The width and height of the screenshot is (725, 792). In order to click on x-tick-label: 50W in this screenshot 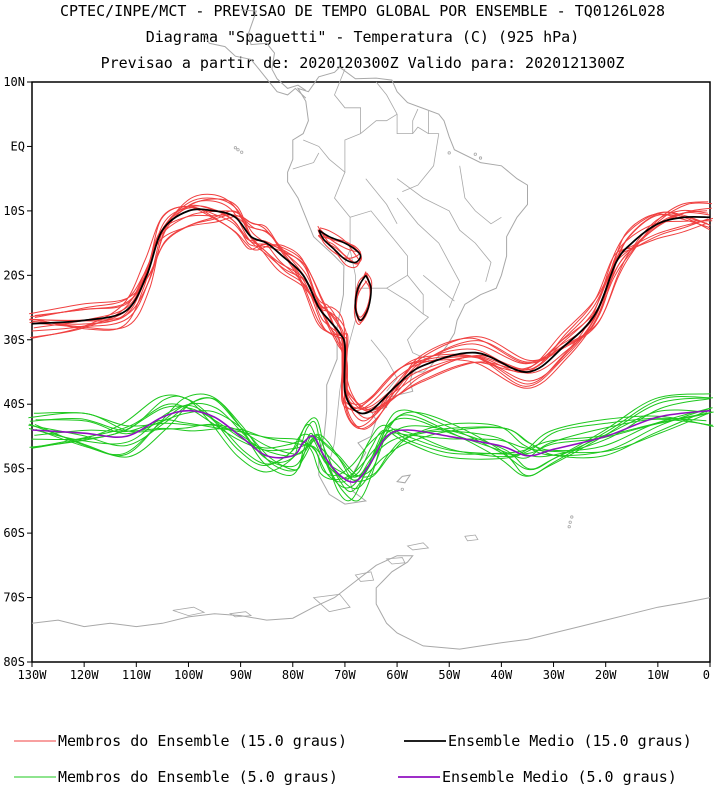, I will do `click(449, 675)`.